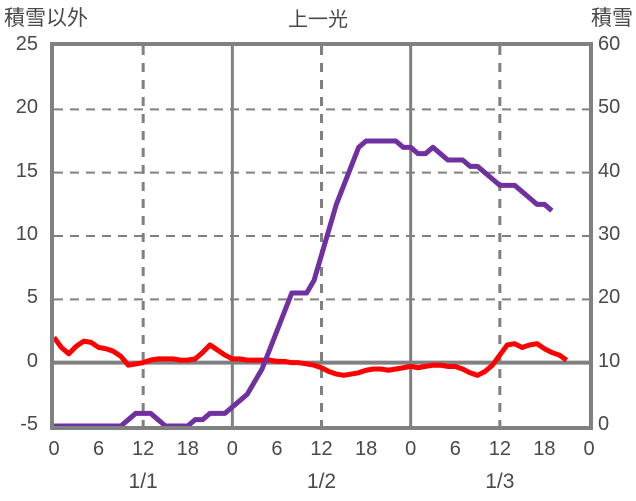  I want to click on x-axis-day-label: 1/2, so click(321, 481).